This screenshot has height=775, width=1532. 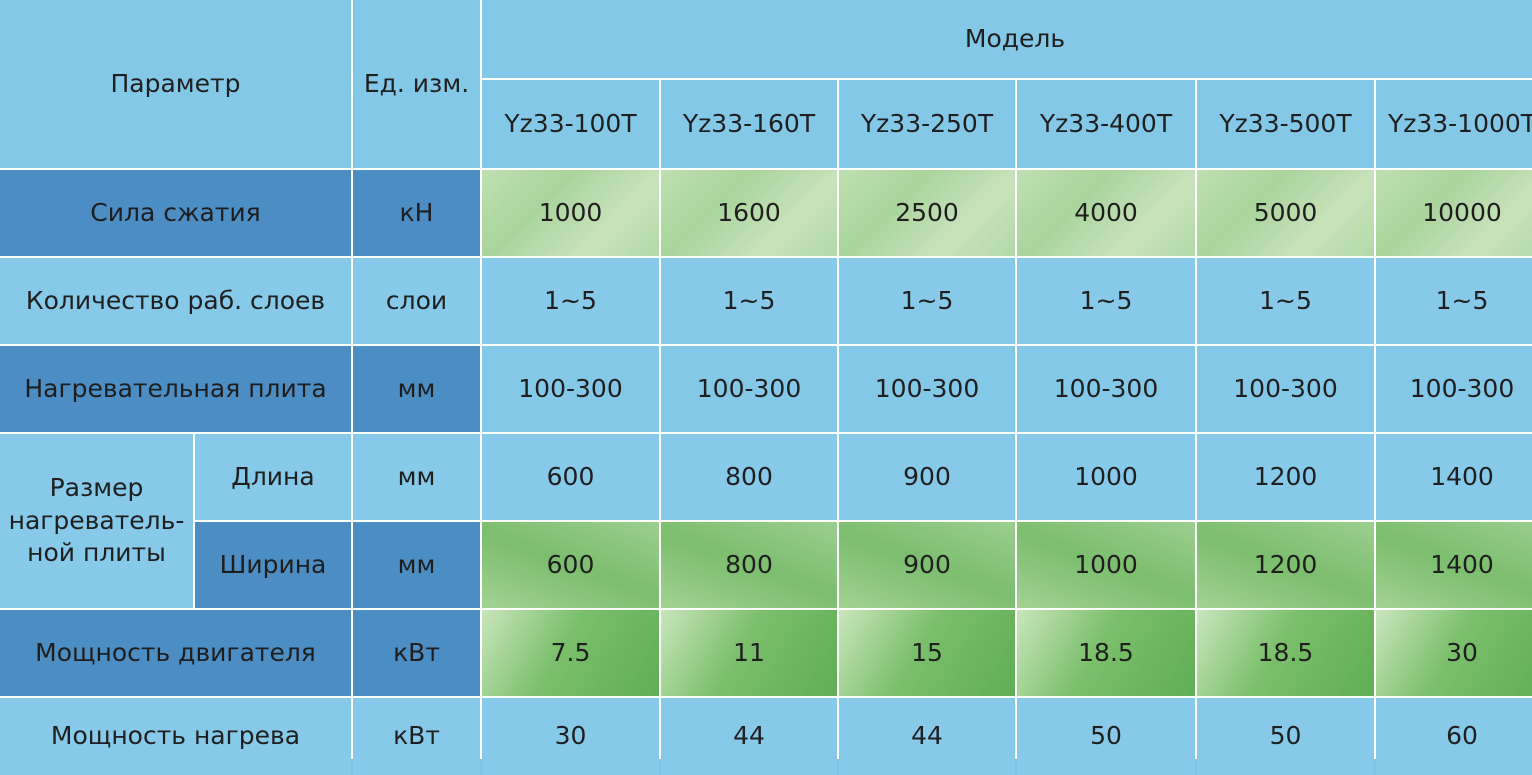 What do you see at coordinates (1454, 565) in the screenshot?
I see `row-width-value: 1400` at bounding box center [1454, 565].